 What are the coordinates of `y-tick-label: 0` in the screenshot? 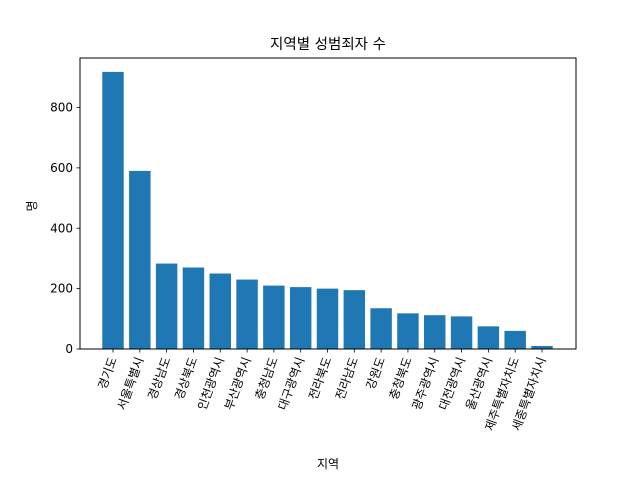 It's located at (69, 349).